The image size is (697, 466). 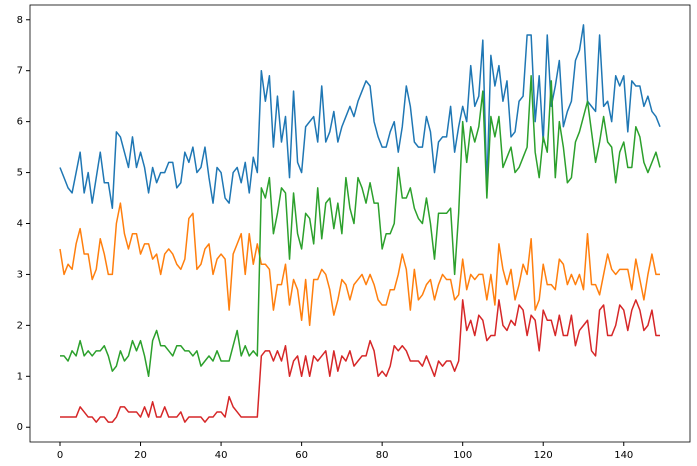 What do you see at coordinates (20, 325) in the screenshot?
I see `y-tick-label: 2` at bounding box center [20, 325].